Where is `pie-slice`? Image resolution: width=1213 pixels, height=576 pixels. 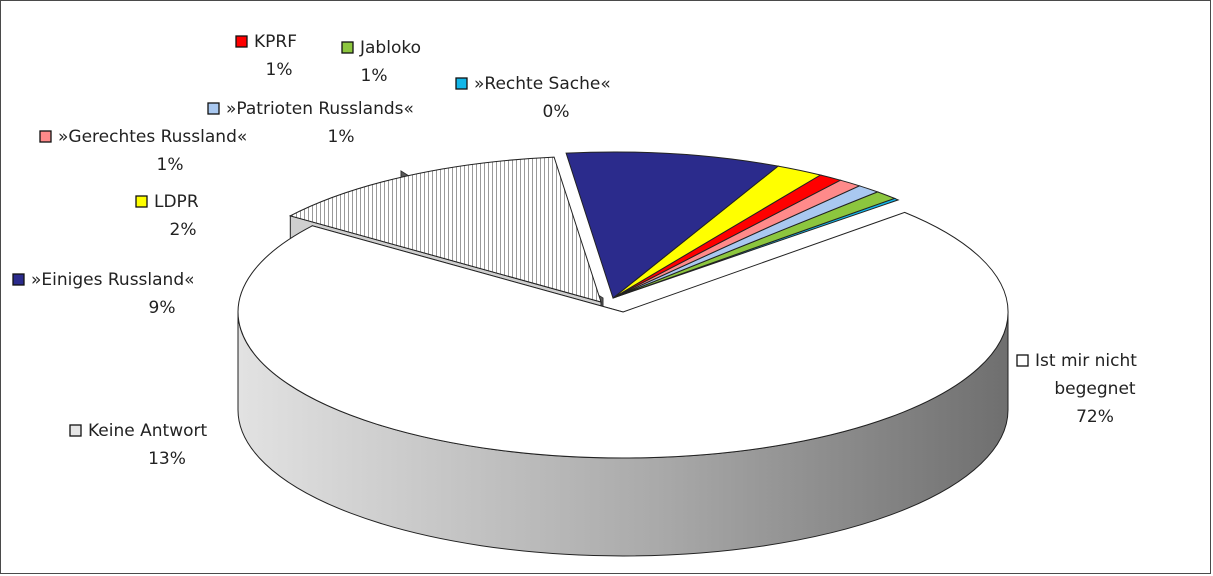
pie-slice is located at coordinates (672, 225).